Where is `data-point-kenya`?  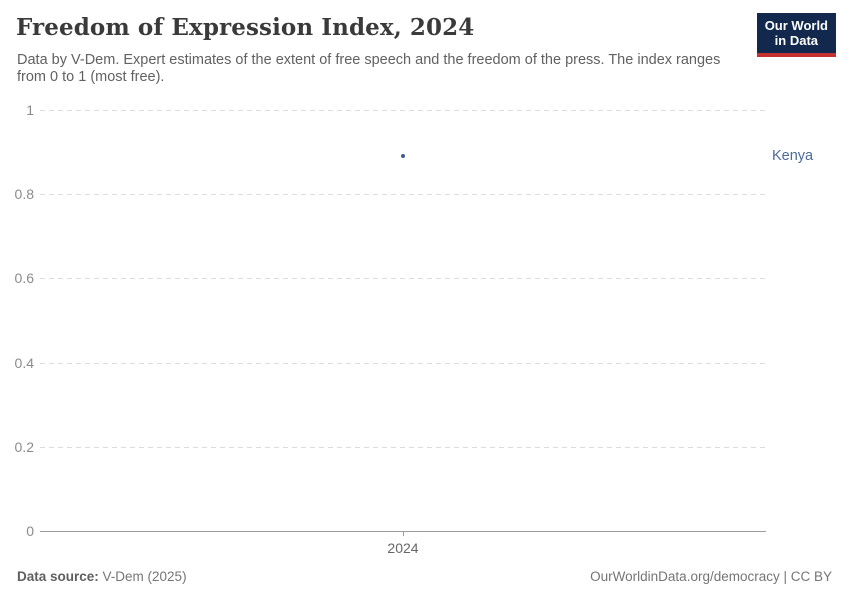 data-point-kenya is located at coordinates (403, 156).